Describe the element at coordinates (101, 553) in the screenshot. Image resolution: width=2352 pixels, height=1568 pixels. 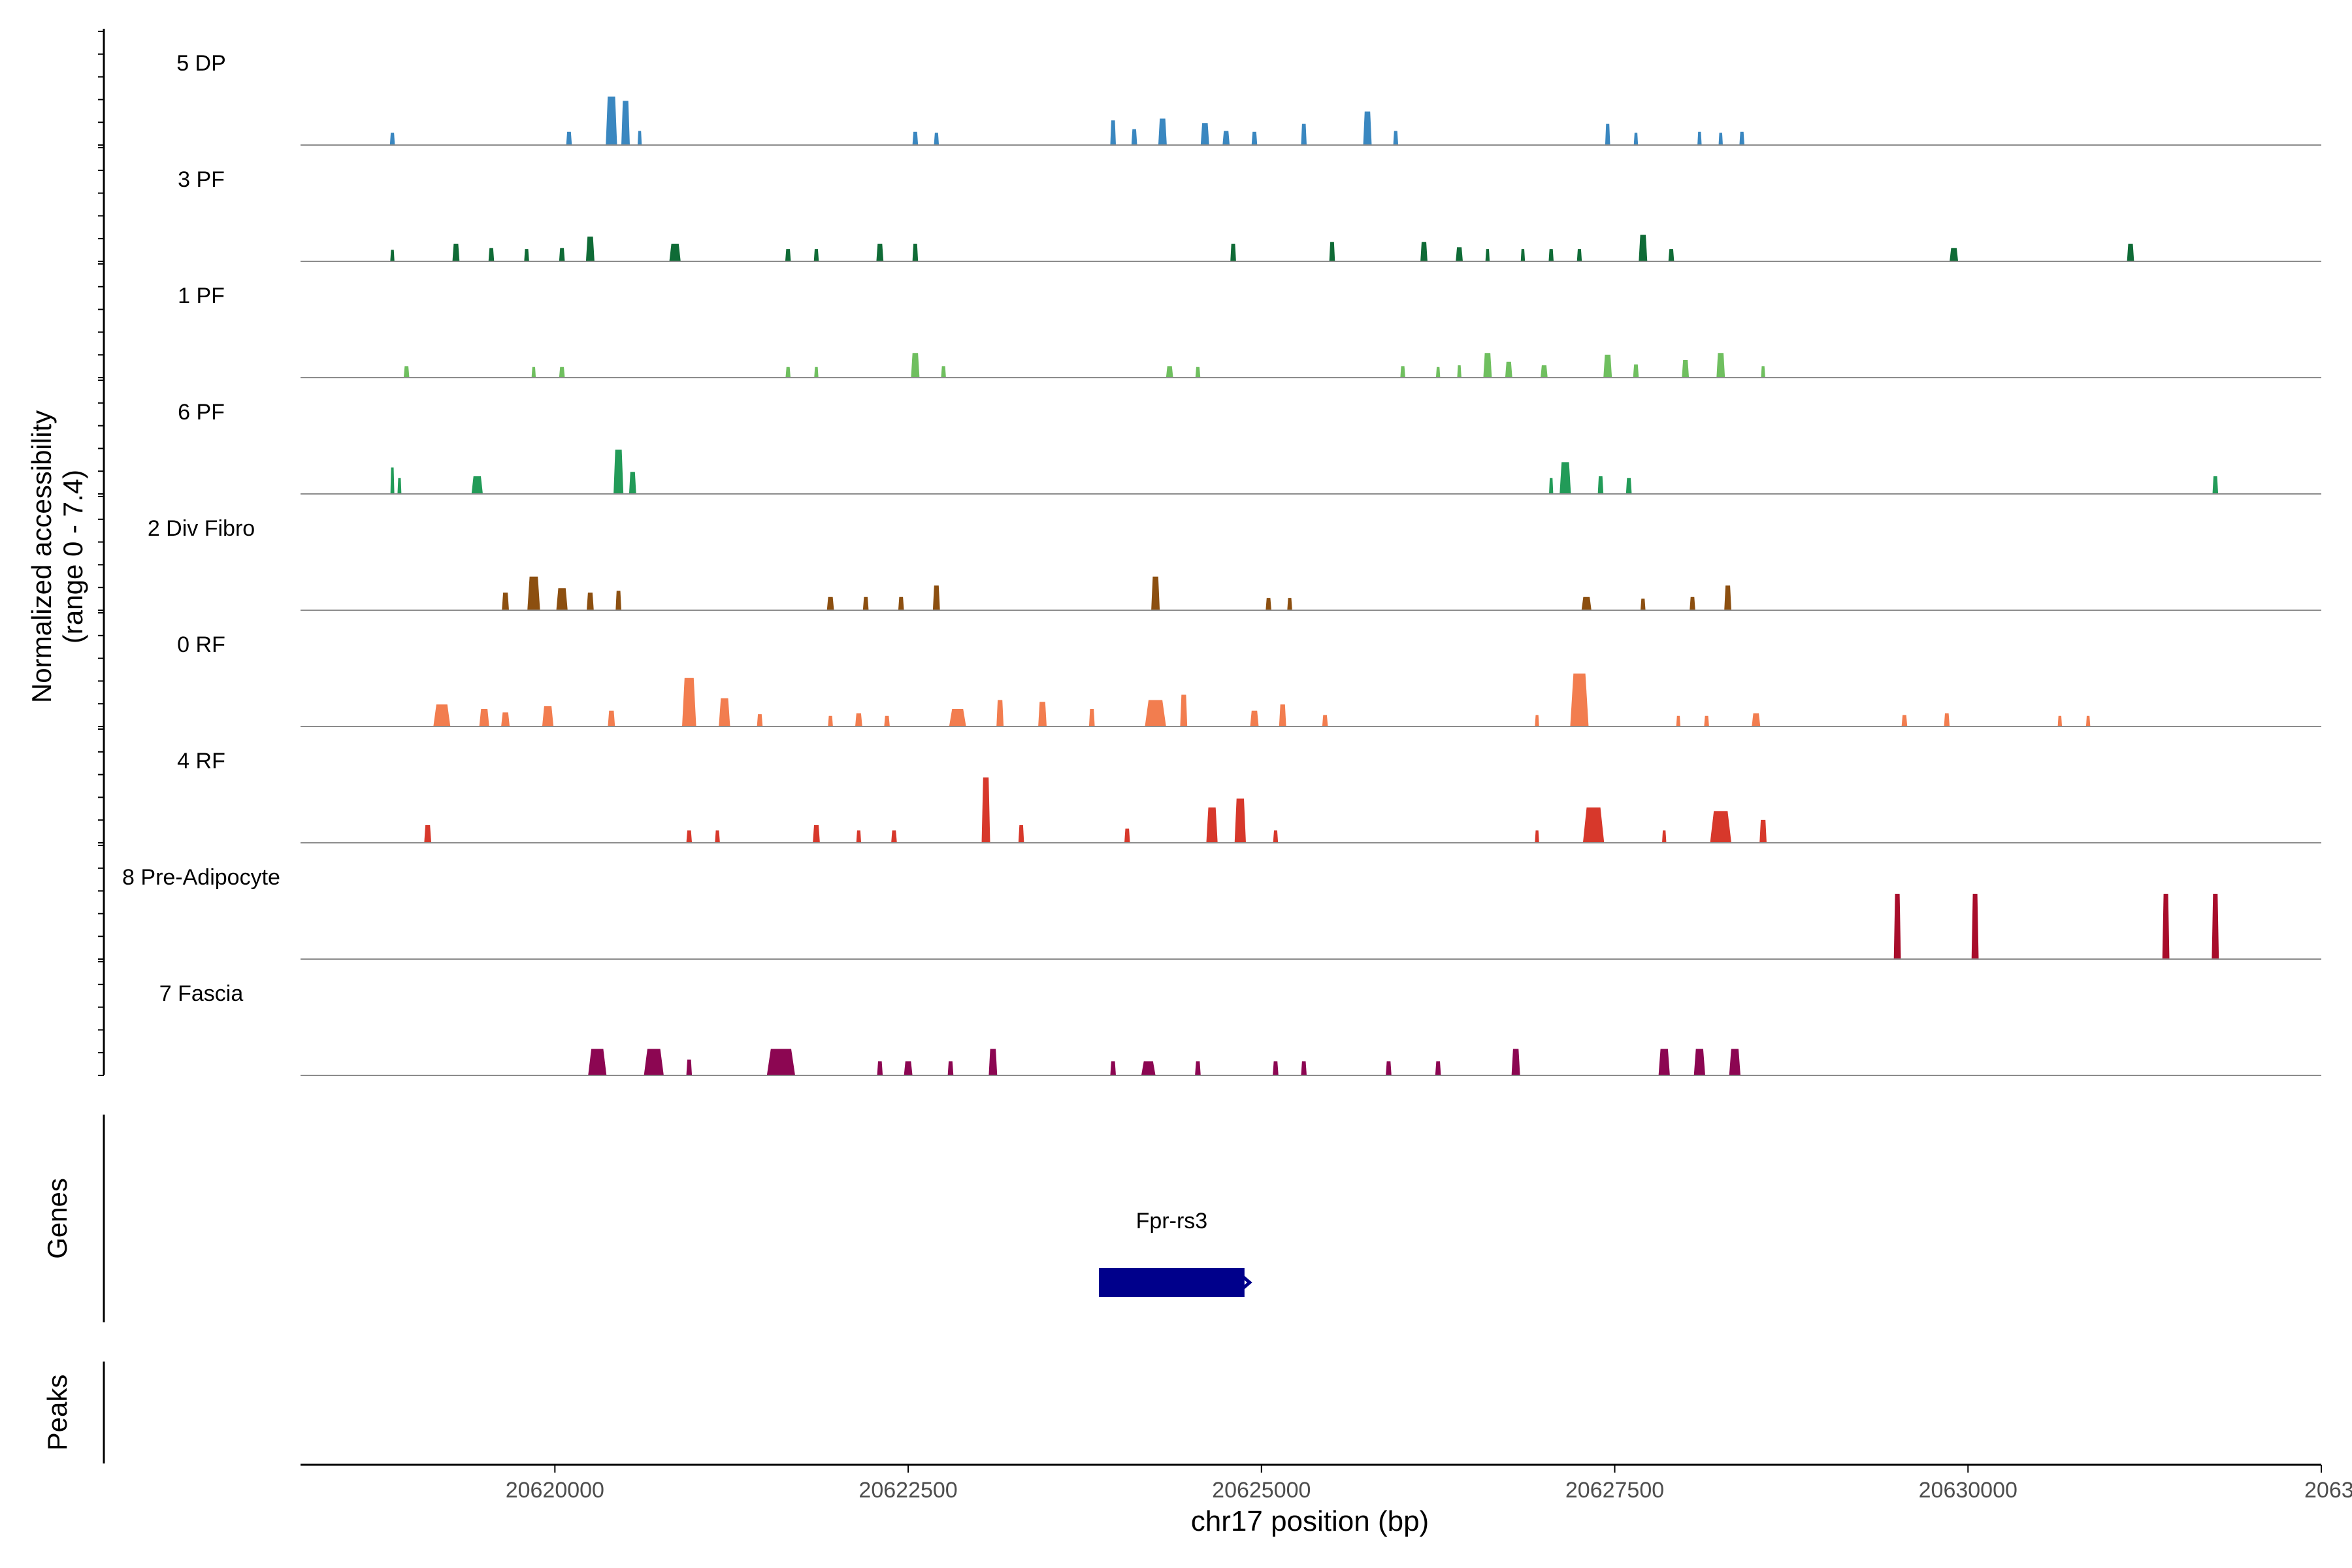
I see `y-axis-ticks` at that location.